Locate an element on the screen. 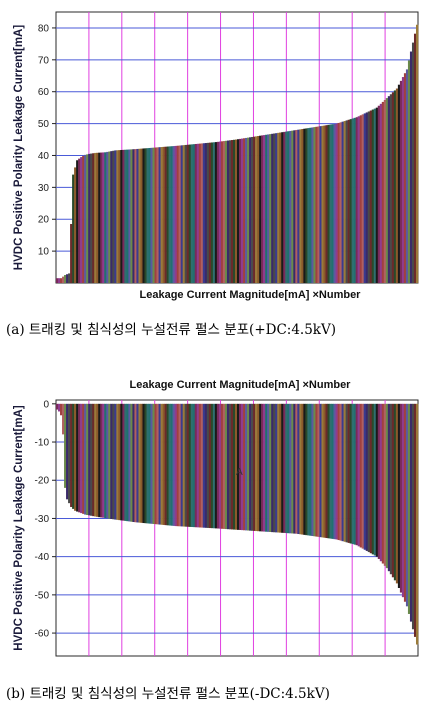 The image size is (438, 710). y-tick-label: -50 is located at coordinates (42, 595).